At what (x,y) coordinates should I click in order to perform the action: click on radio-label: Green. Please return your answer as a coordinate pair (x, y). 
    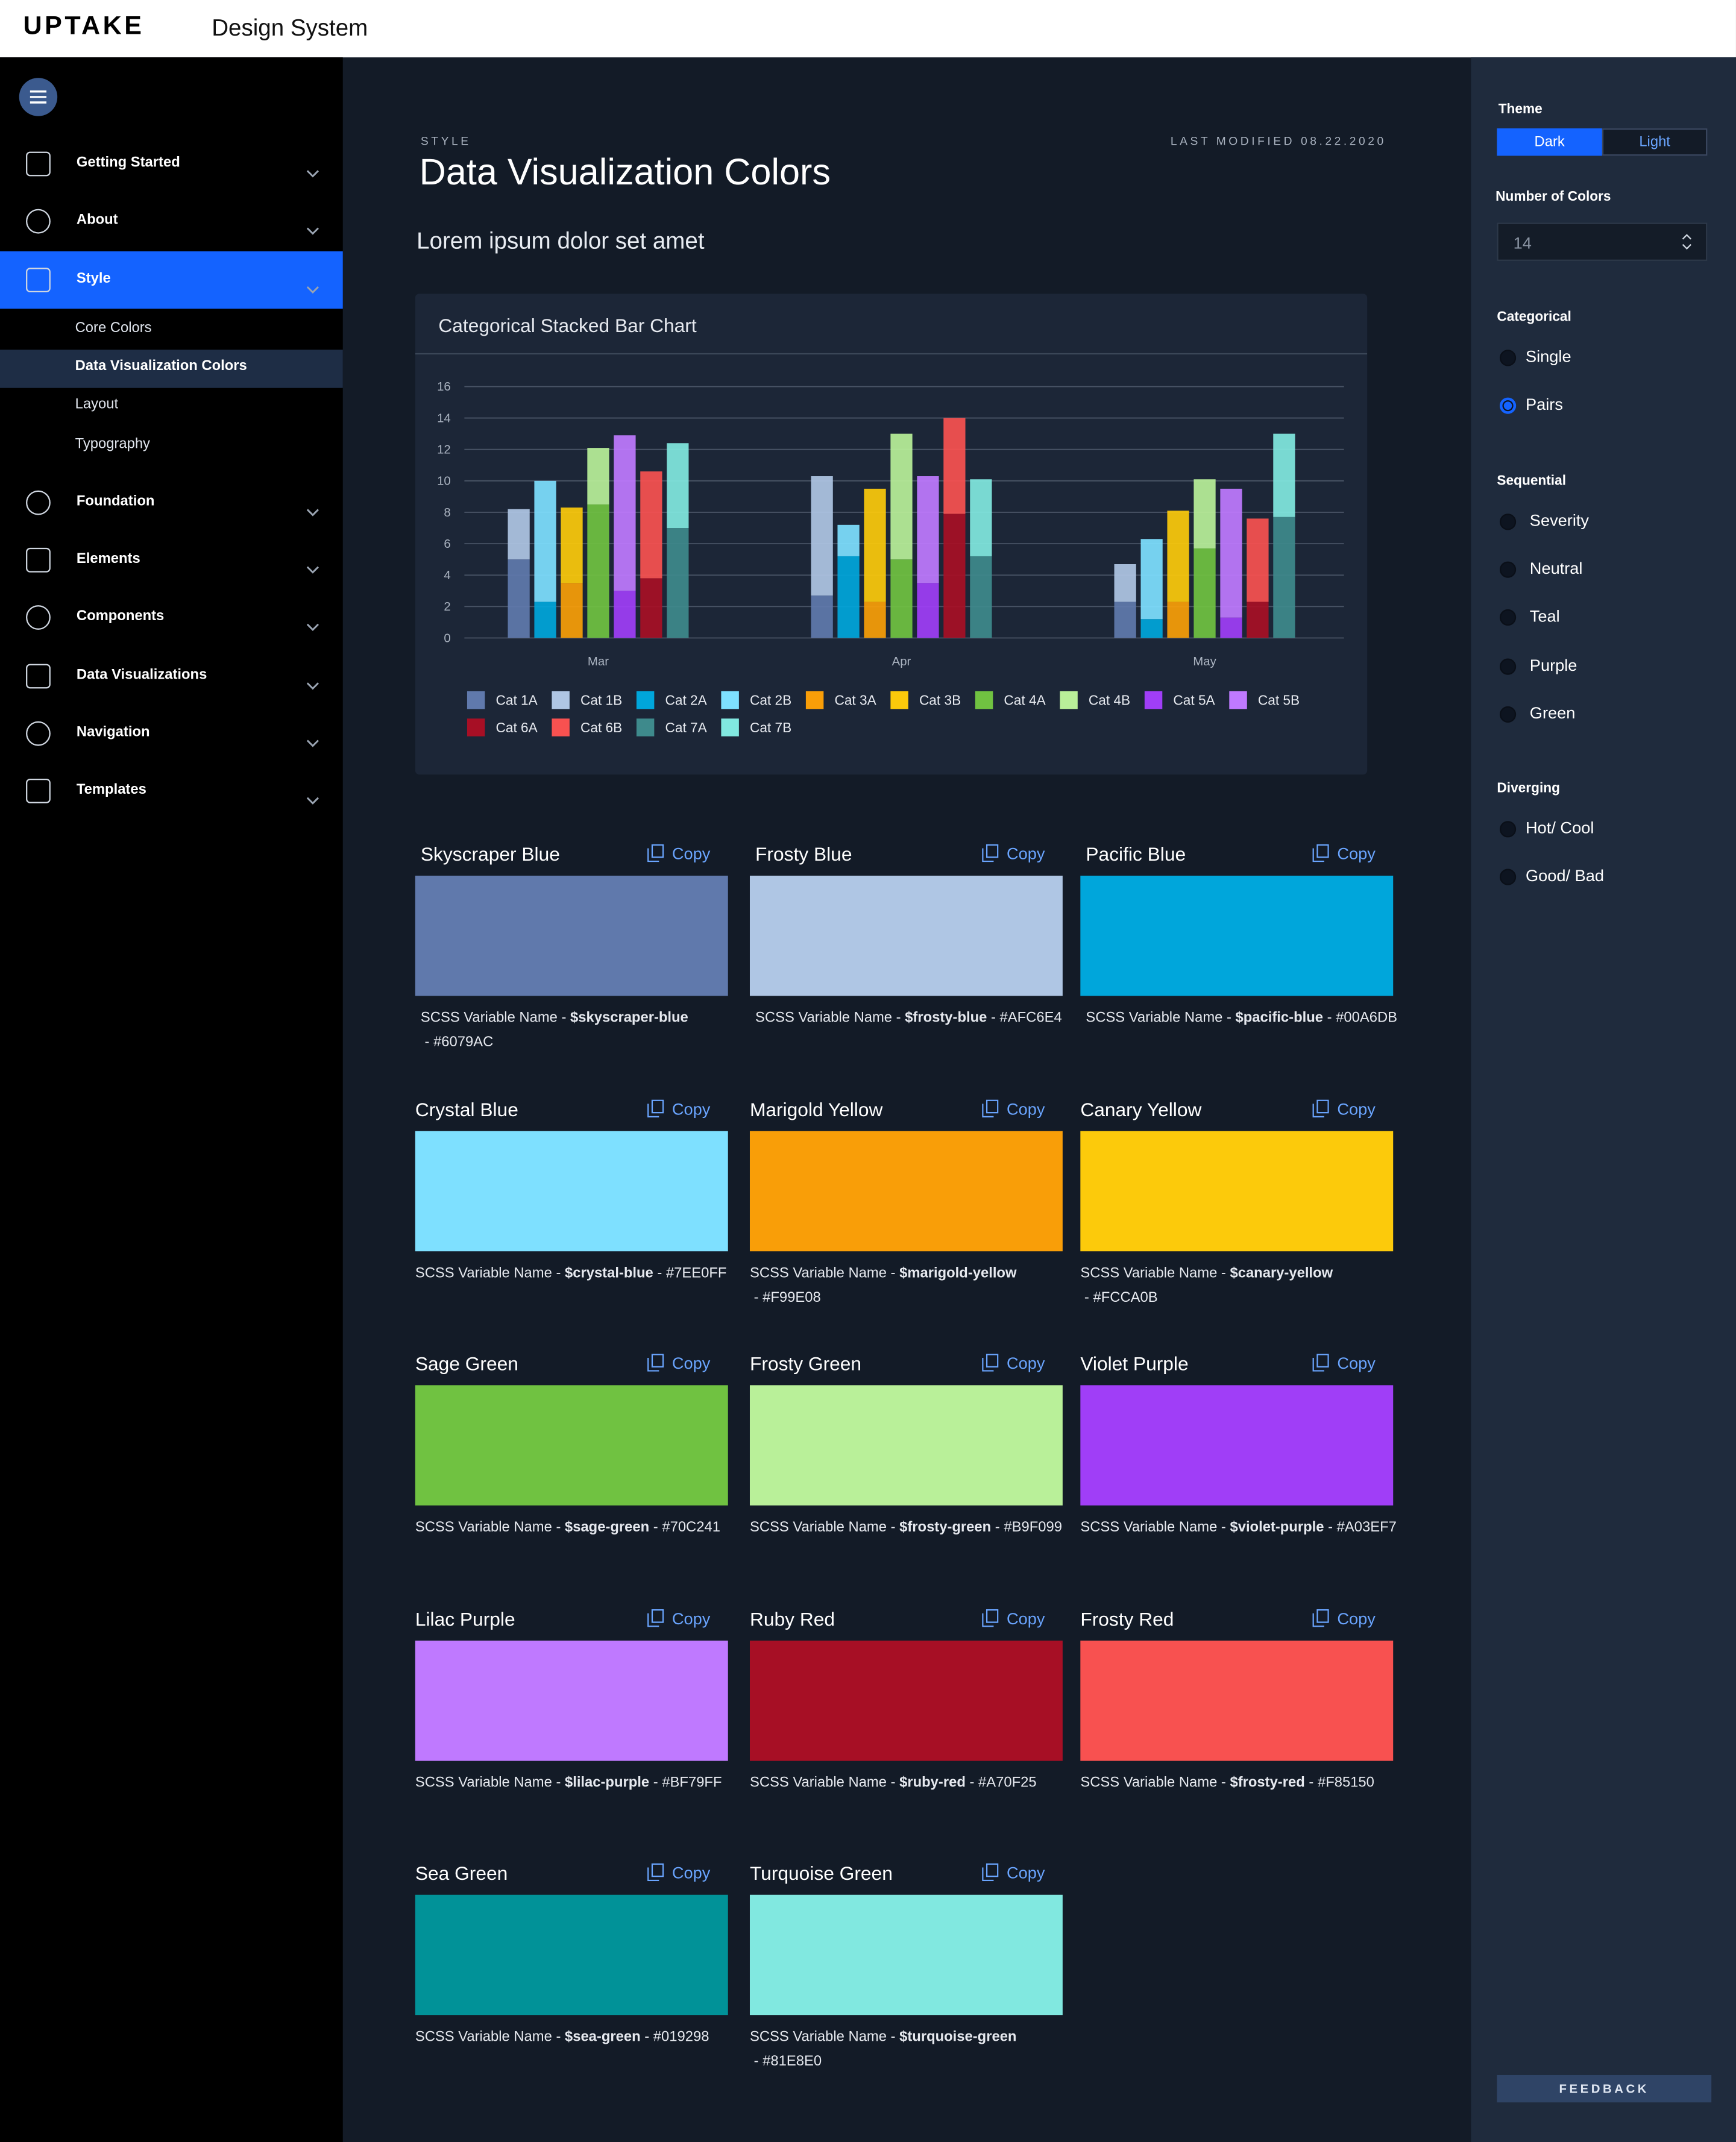
    Looking at the image, I should click on (1552, 713).